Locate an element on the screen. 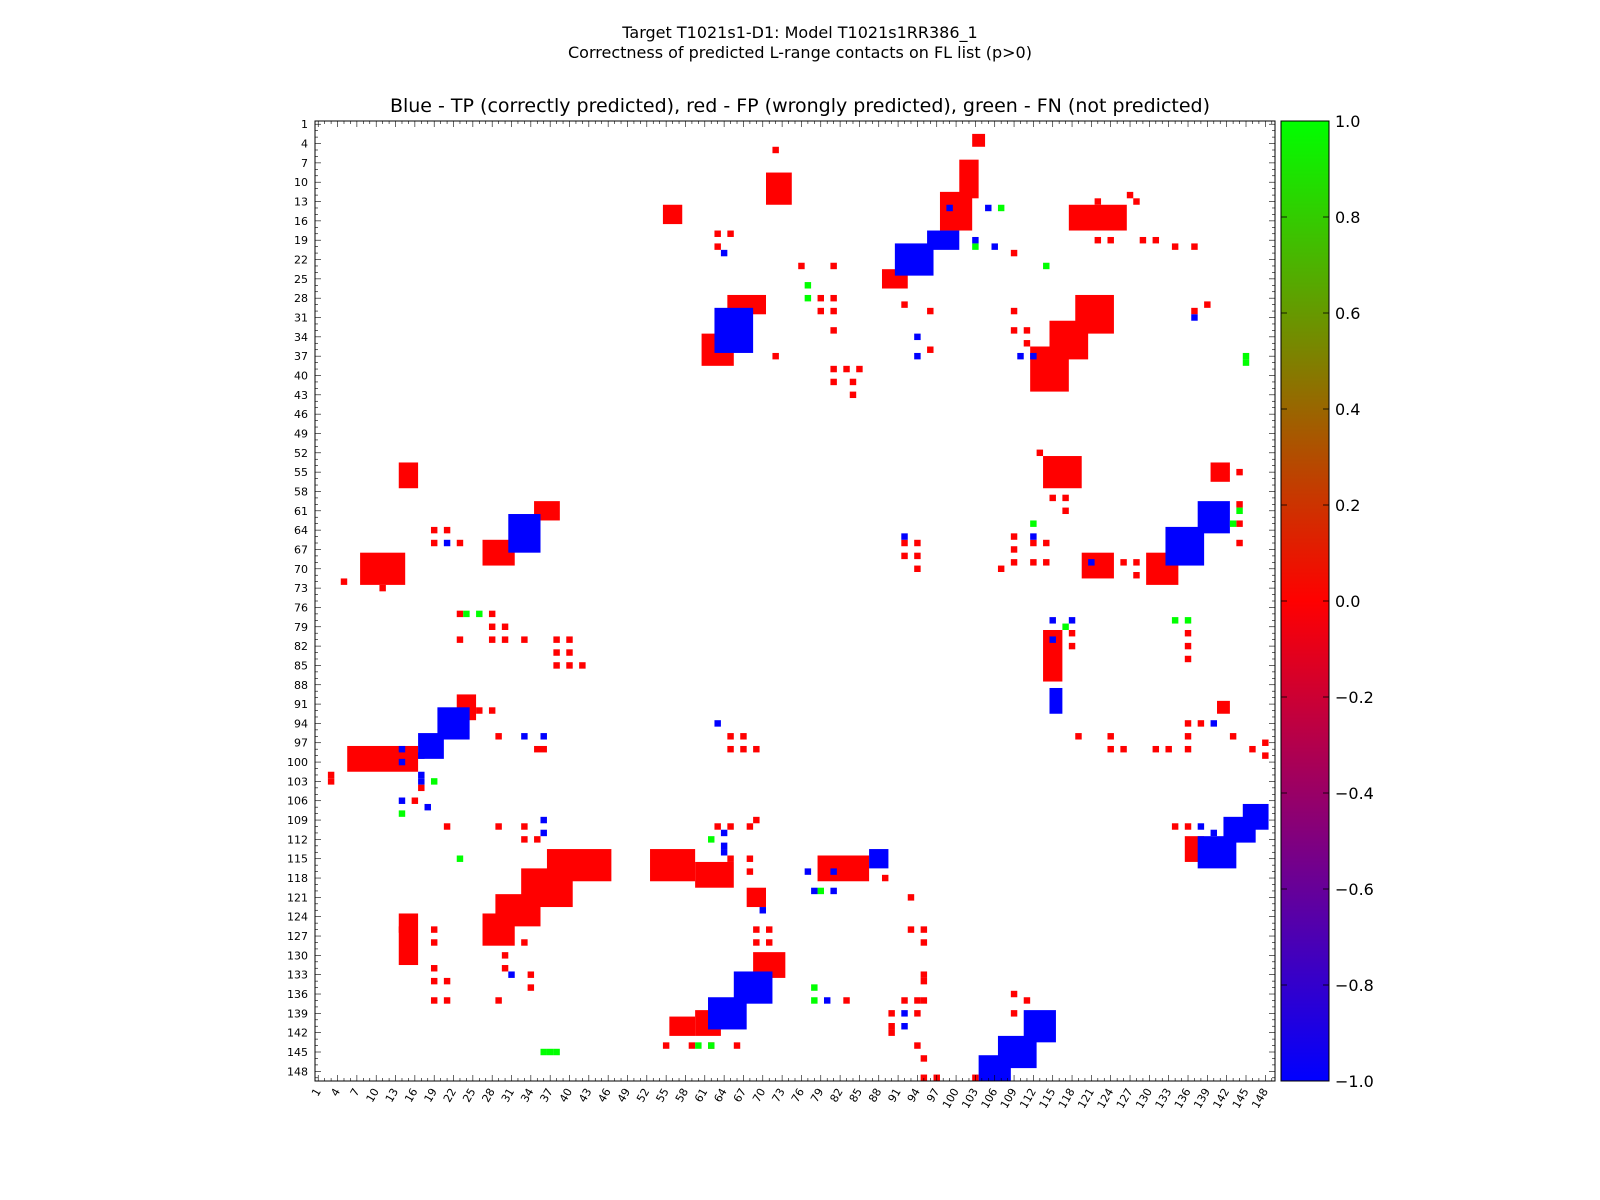  x-tick-label: 124 is located at coordinates (1106, 1098).